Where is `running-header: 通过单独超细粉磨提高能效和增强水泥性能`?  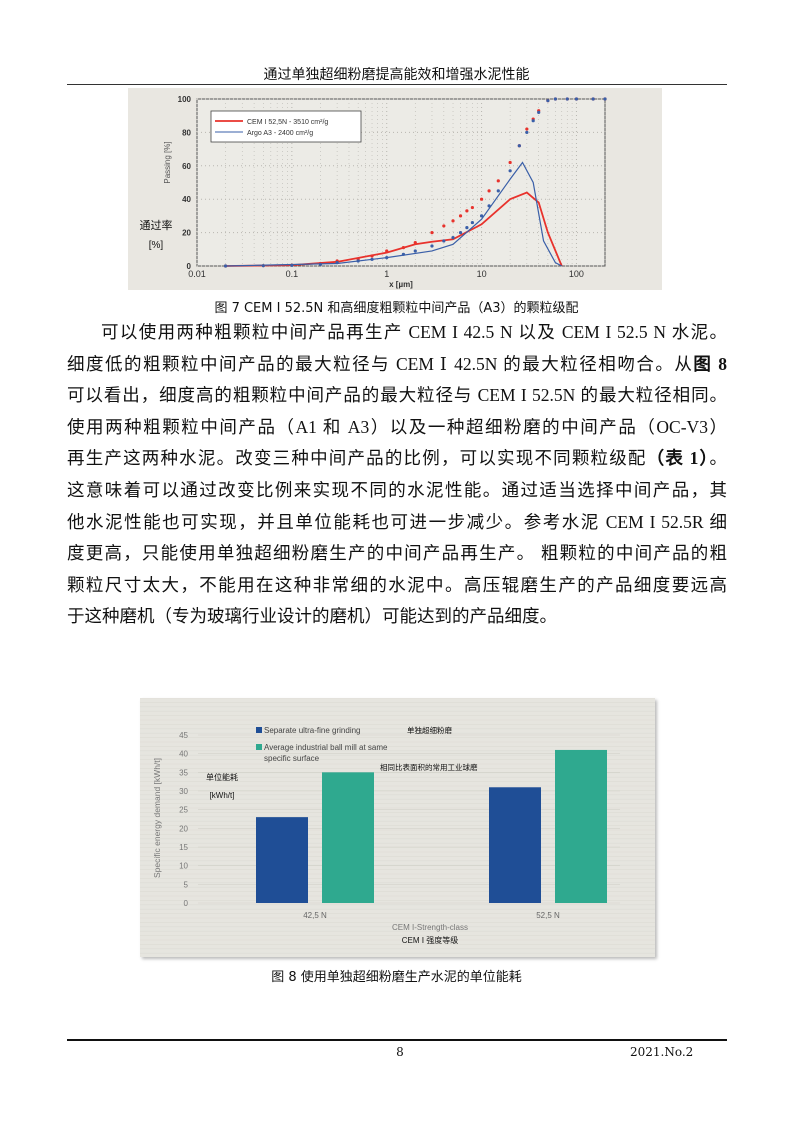
running-header: 通过单独超细粉磨提高能效和增强水泥性能 is located at coordinates (396, 75).